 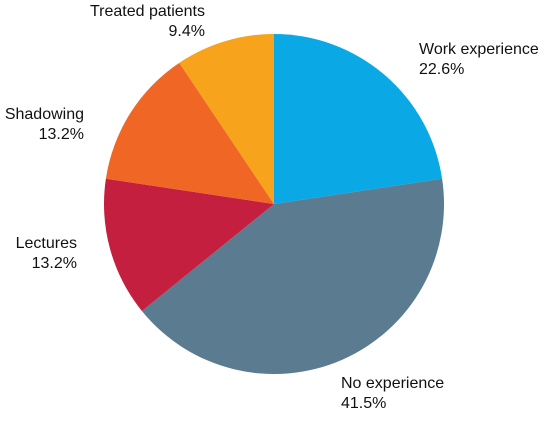 What do you see at coordinates (226, 119) in the screenshot?
I see `slice-treated-patients` at bounding box center [226, 119].